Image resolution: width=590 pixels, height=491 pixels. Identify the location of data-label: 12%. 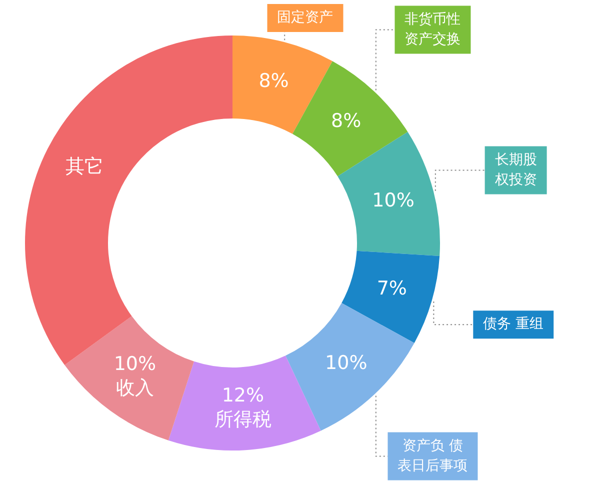
(243, 395).